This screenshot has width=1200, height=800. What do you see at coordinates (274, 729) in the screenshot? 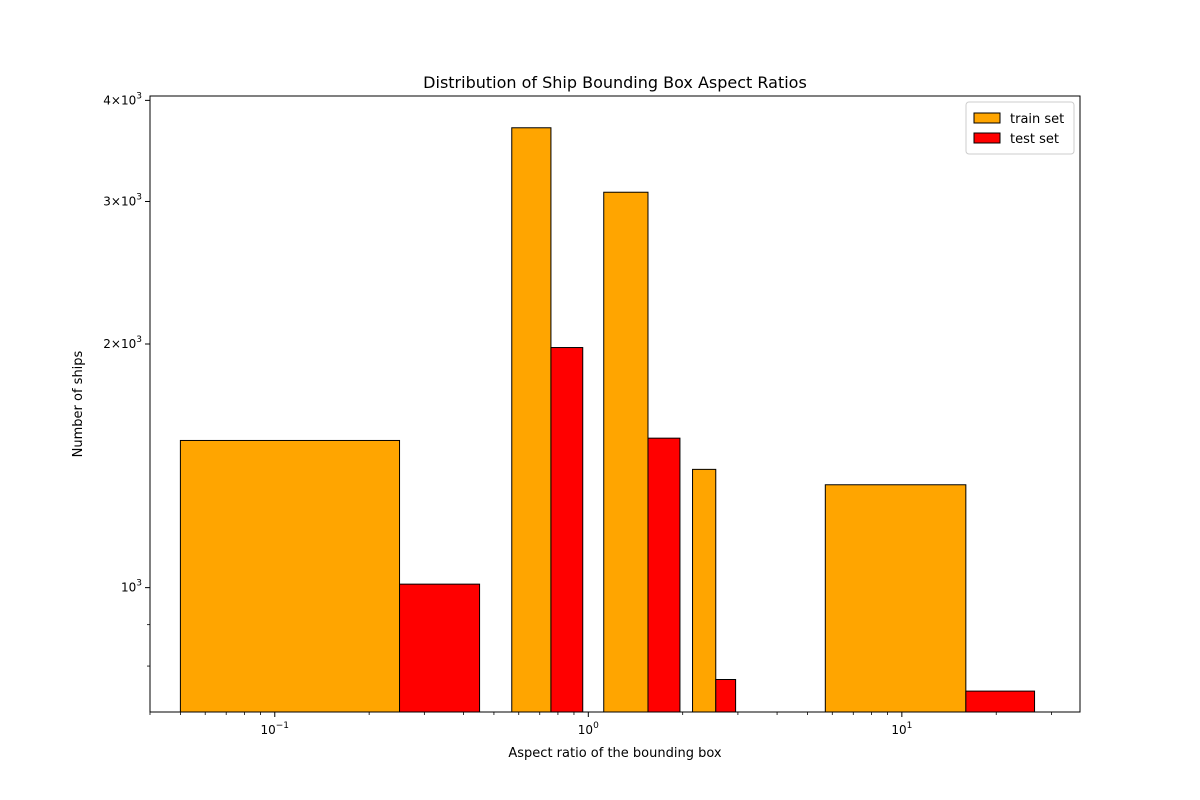
I see `x-tick-label-0: 10⁻¹` at bounding box center [274, 729].